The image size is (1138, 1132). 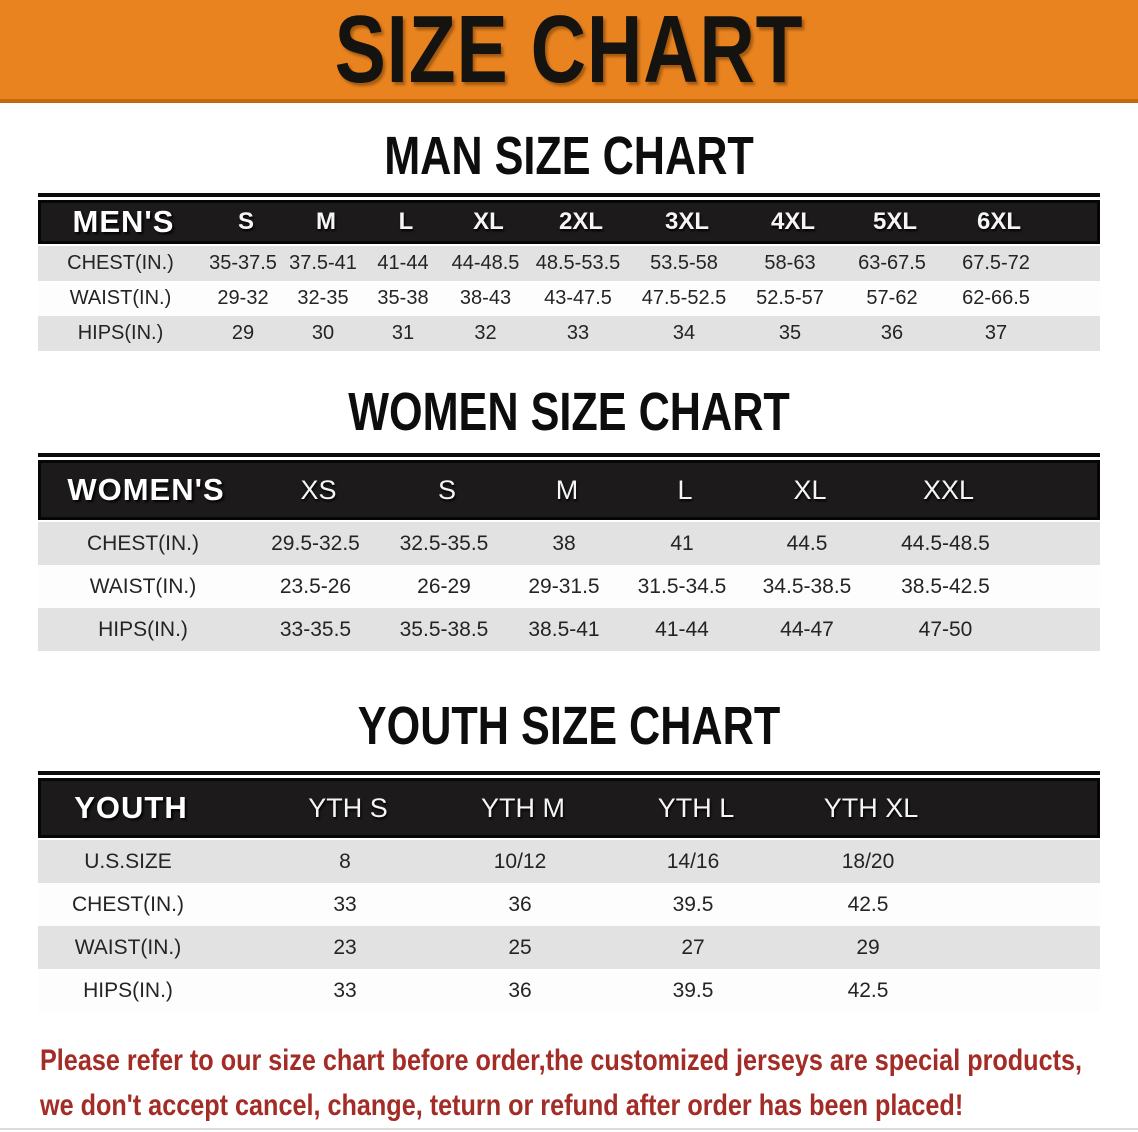 I want to click on size-chart-banner: SIZE CHART, so click(x=569, y=51).